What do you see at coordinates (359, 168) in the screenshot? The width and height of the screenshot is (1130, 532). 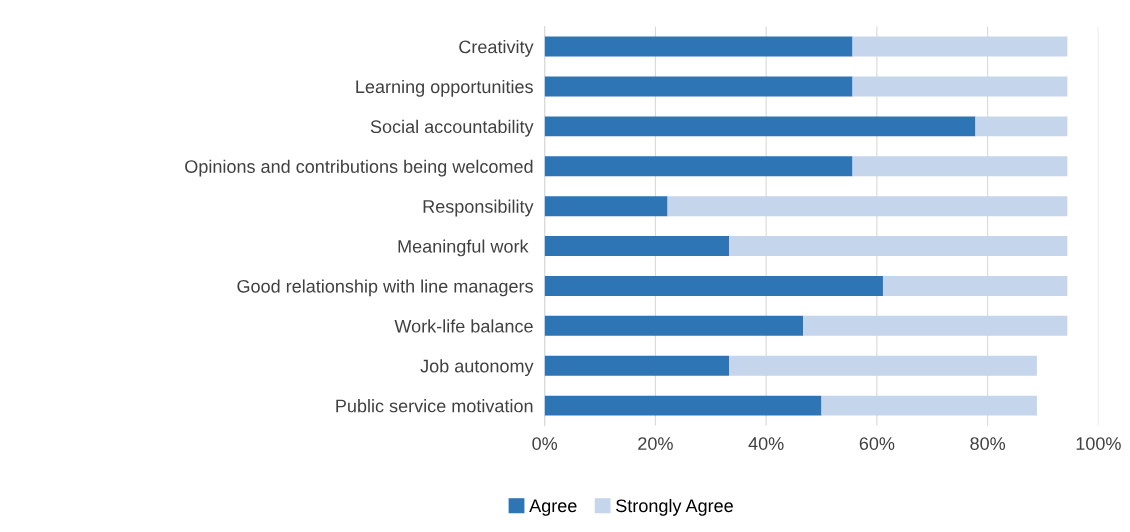 I see `y-tick-label: Opinions and contributions being welcomed` at bounding box center [359, 168].